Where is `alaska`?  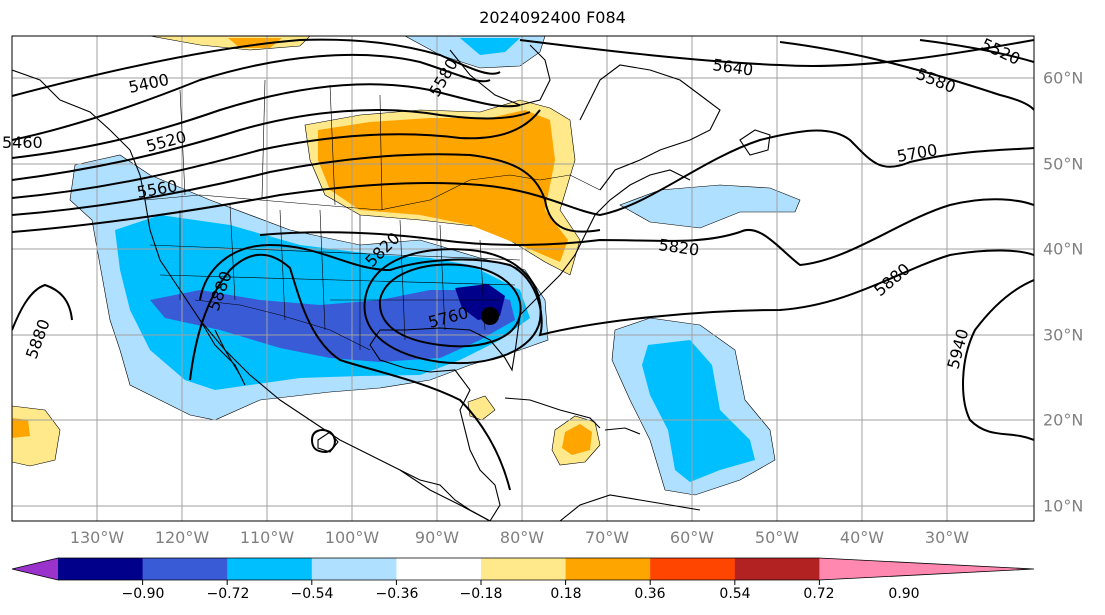 alaska is located at coordinates (36, 85).